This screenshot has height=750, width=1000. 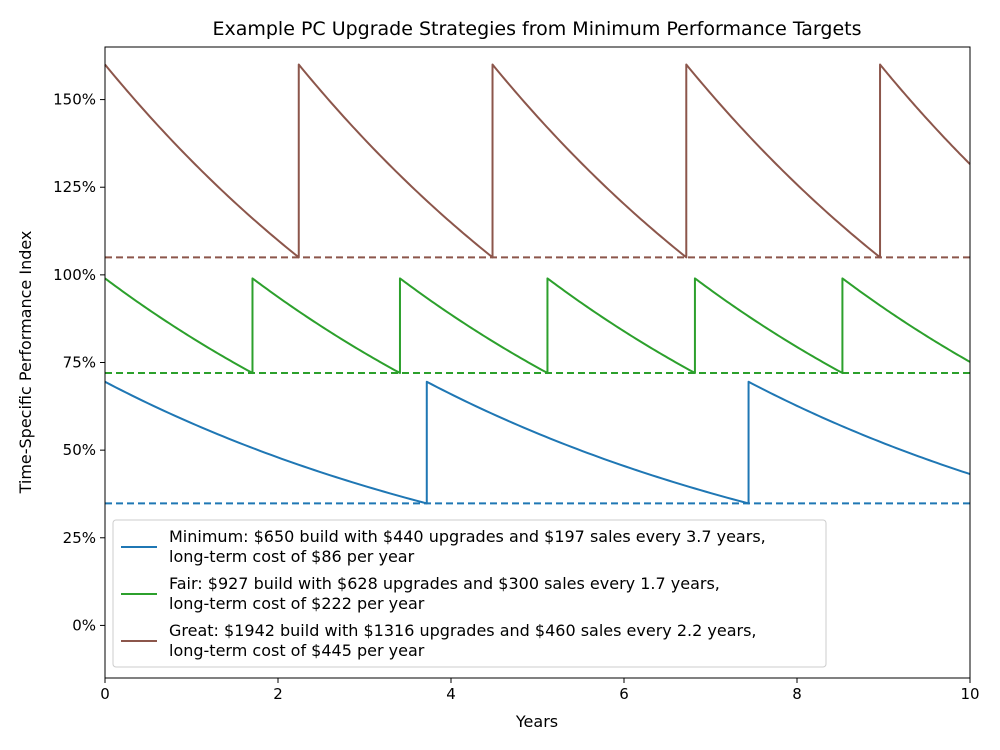 What do you see at coordinates (105, 694) in the screenshot?
I see `x-tick-label: 0` at bounding box center [105, 694].